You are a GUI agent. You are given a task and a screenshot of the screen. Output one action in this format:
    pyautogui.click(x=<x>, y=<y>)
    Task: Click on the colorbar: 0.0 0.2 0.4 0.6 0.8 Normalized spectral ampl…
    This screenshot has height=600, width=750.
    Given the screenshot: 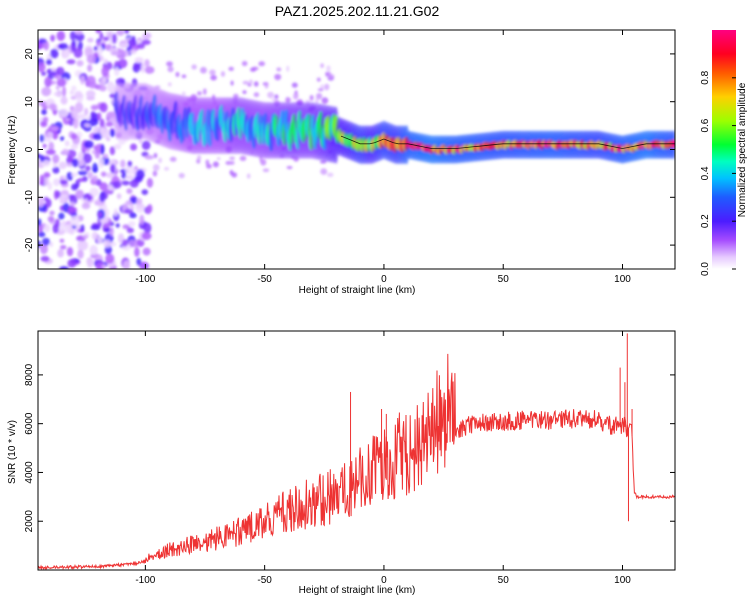 What is the action you would take?
    pyautogui.click(x=724, y=153)
    